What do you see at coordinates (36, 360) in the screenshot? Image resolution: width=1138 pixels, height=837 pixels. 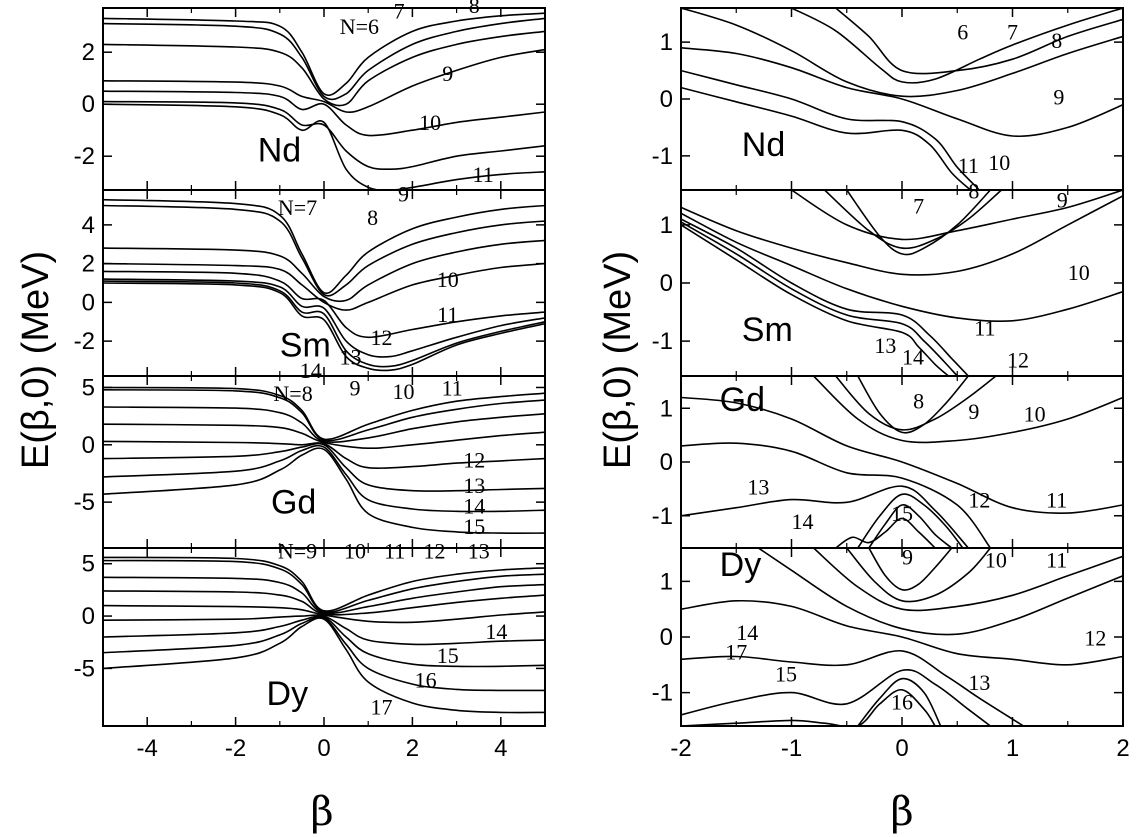 I see `left-y-axis-title: E(β,0) (MeV)` at bounding box center [36, 360].